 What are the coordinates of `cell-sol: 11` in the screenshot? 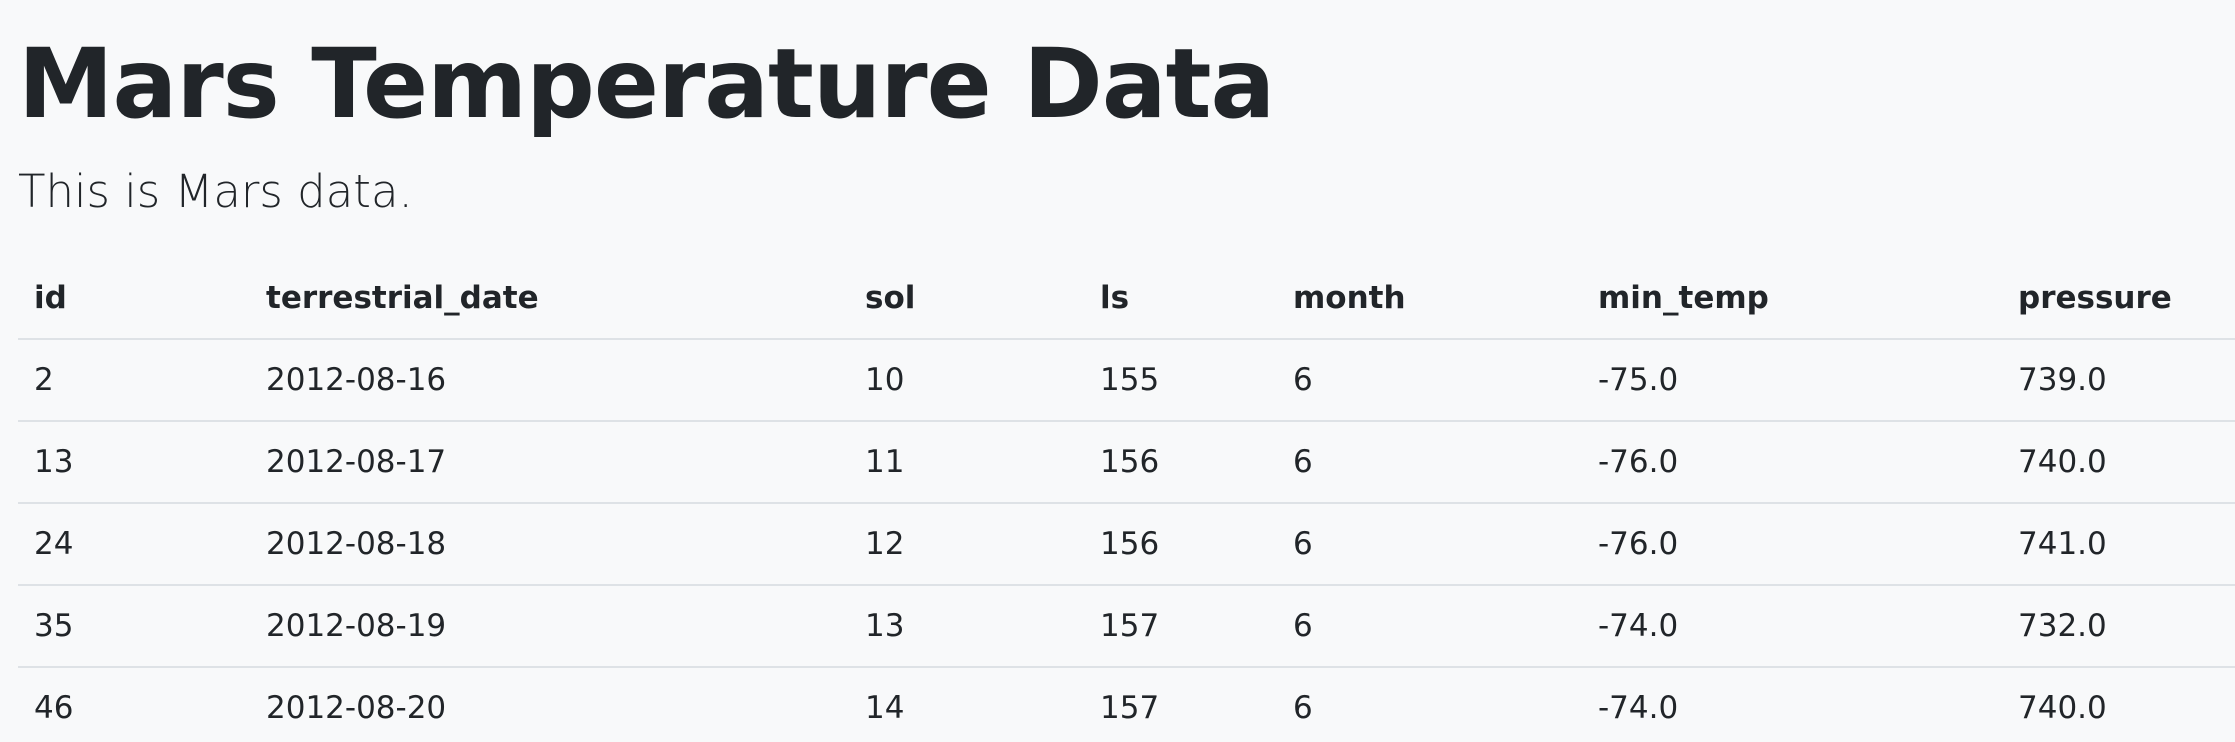 It's located at (966, 462).